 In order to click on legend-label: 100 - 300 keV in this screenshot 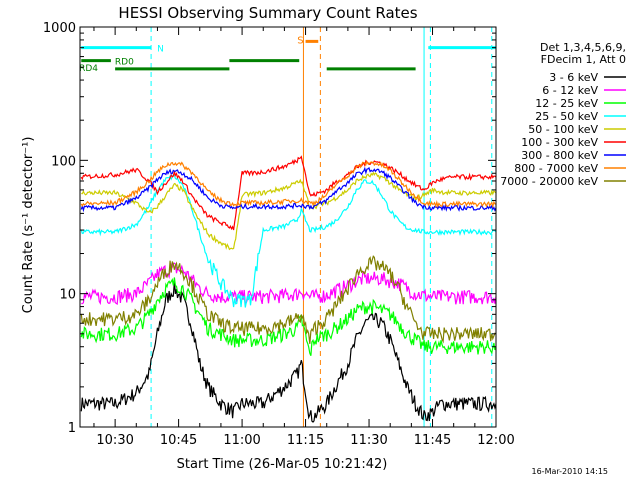, I will do `click(559, 142)`.